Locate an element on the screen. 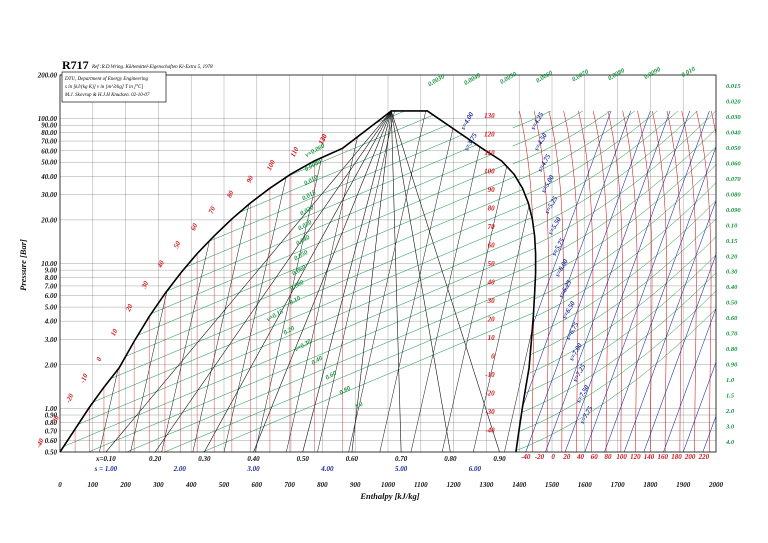 The image size is (768, 543). temp-label-left: 100 is located at coordinates (271, 164).